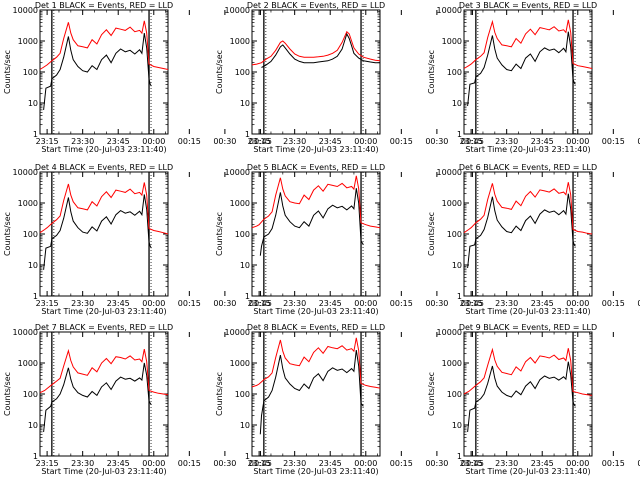 The height and width of the screenshot is (484, 640). What do you see at coordinates (104, 327) in the screenshot?
I see `panel-title: Det 7 BLACK = Events, RED = LLD` at bounding box center [104, 327].